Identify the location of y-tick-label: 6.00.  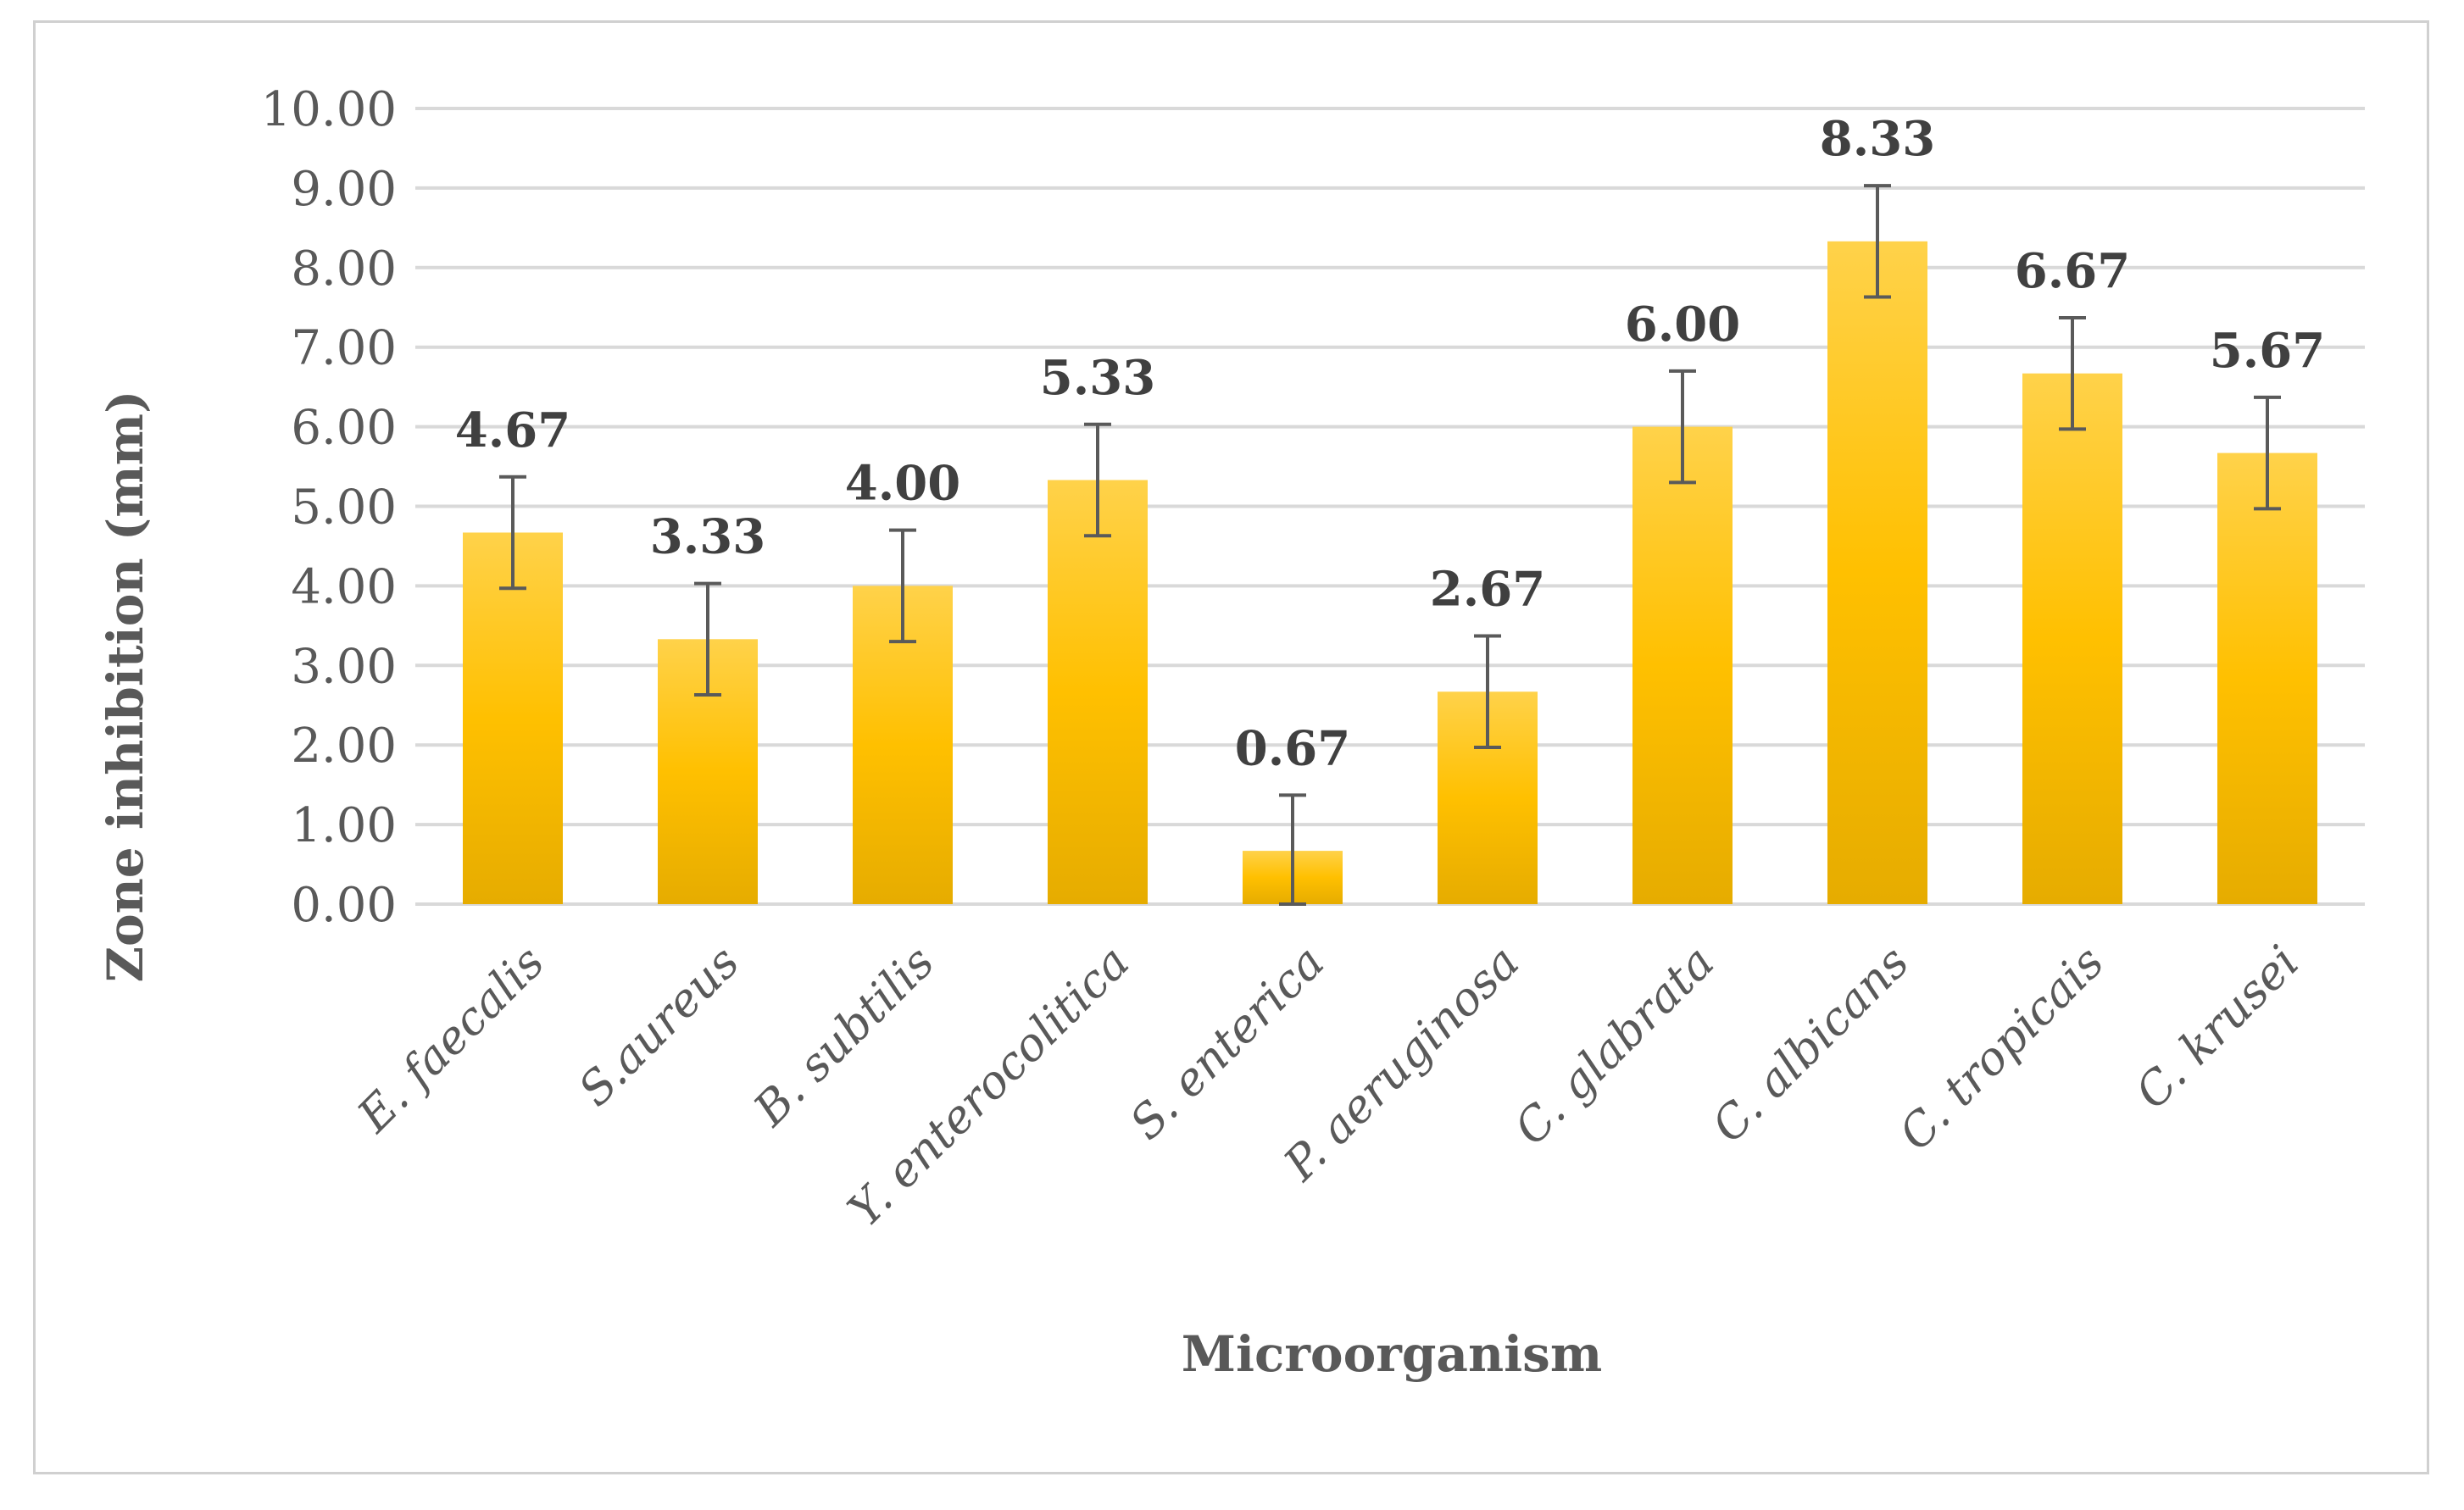
(344, 429).